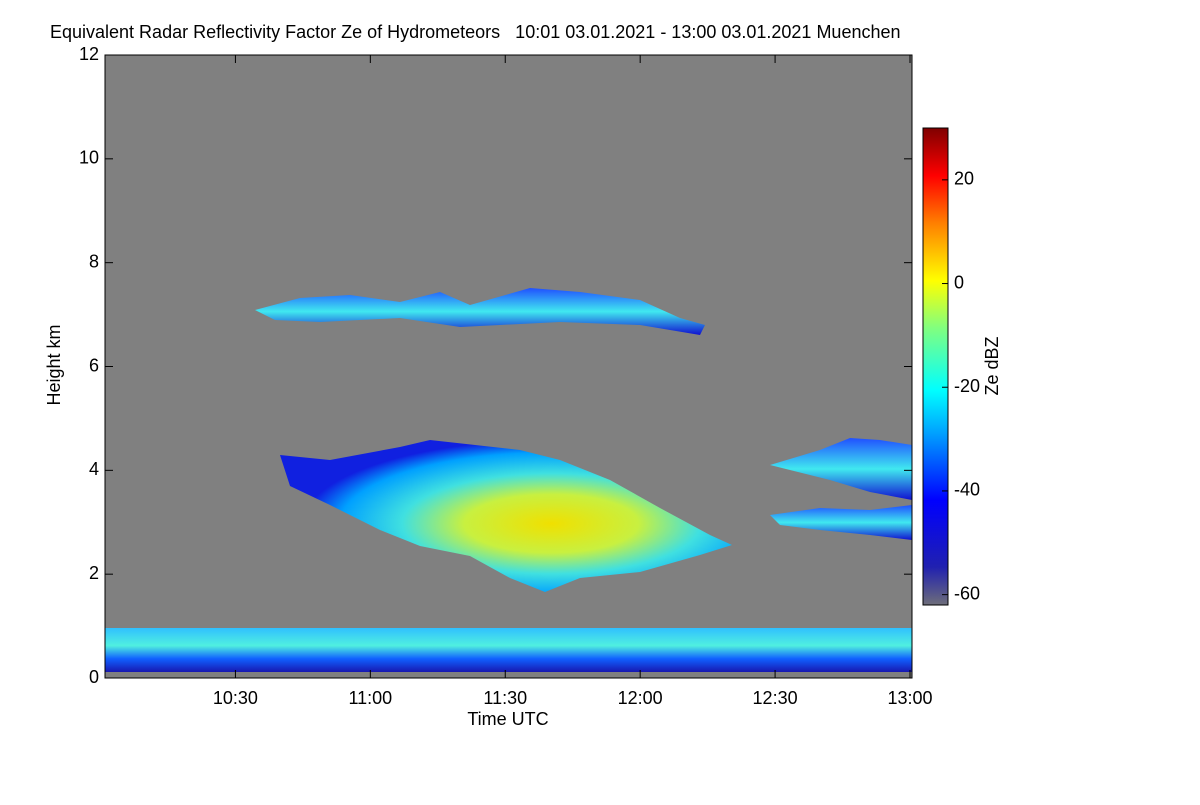 The height and width of the screenshot is (805, 1200). I want to click on x-axis-label: Time UTC, so click(507, 719).